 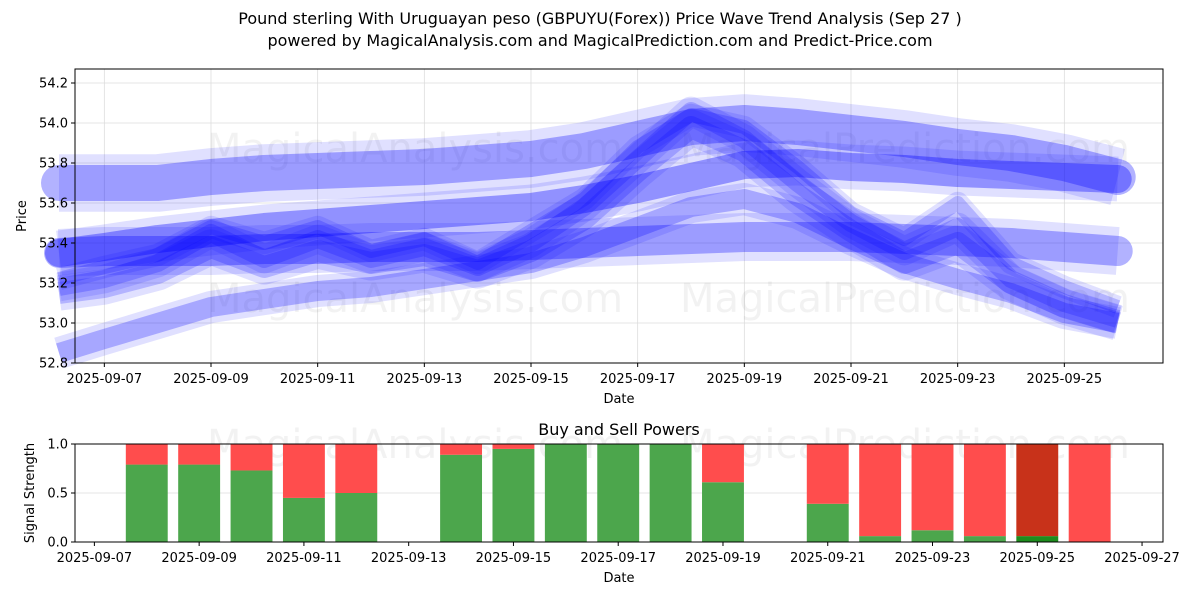 I want to click on signal-bars, so click(x=618, y=493).